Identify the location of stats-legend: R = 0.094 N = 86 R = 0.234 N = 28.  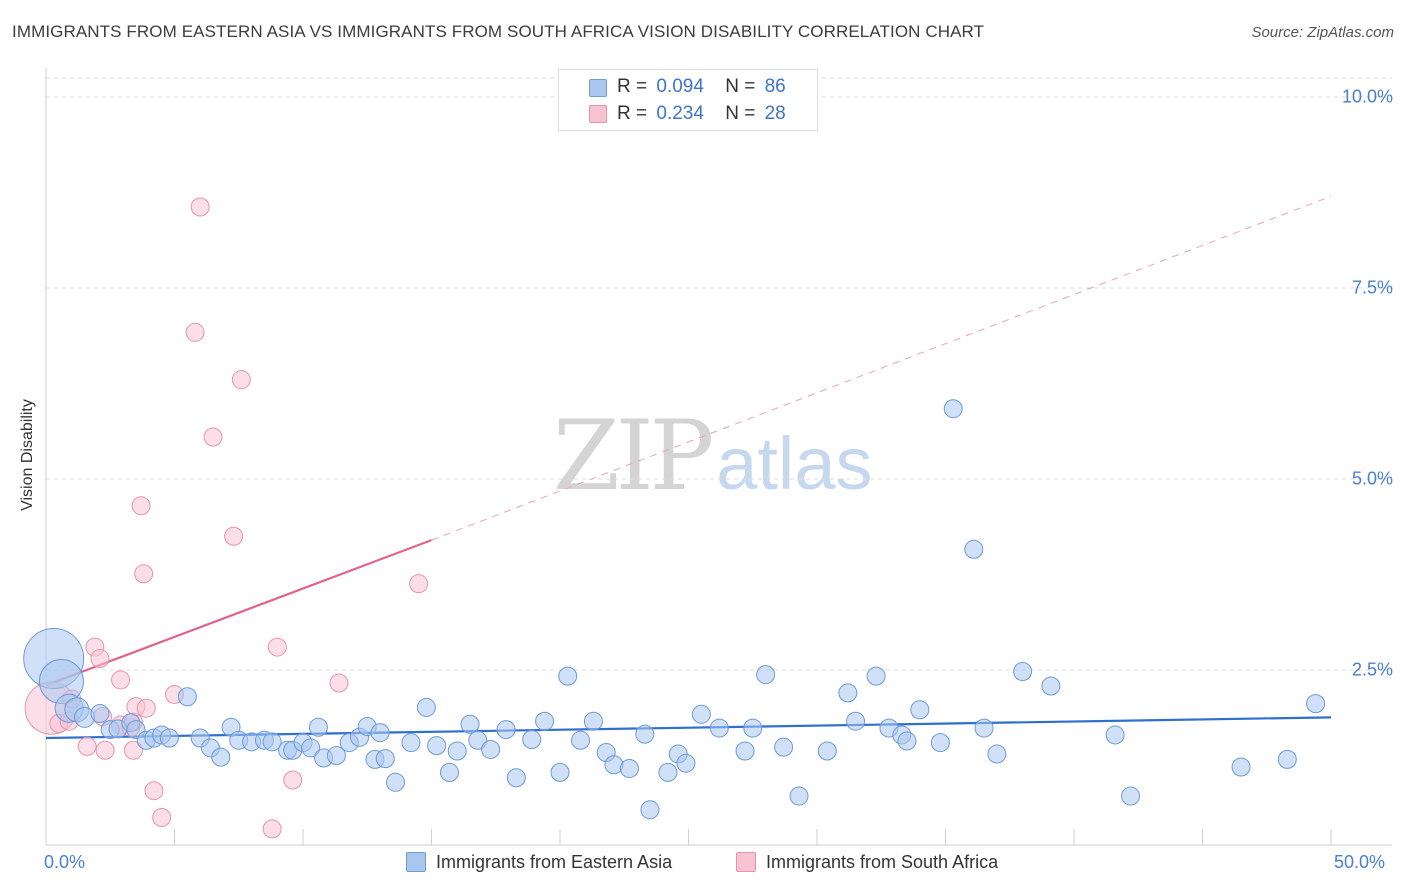
(688, 100).